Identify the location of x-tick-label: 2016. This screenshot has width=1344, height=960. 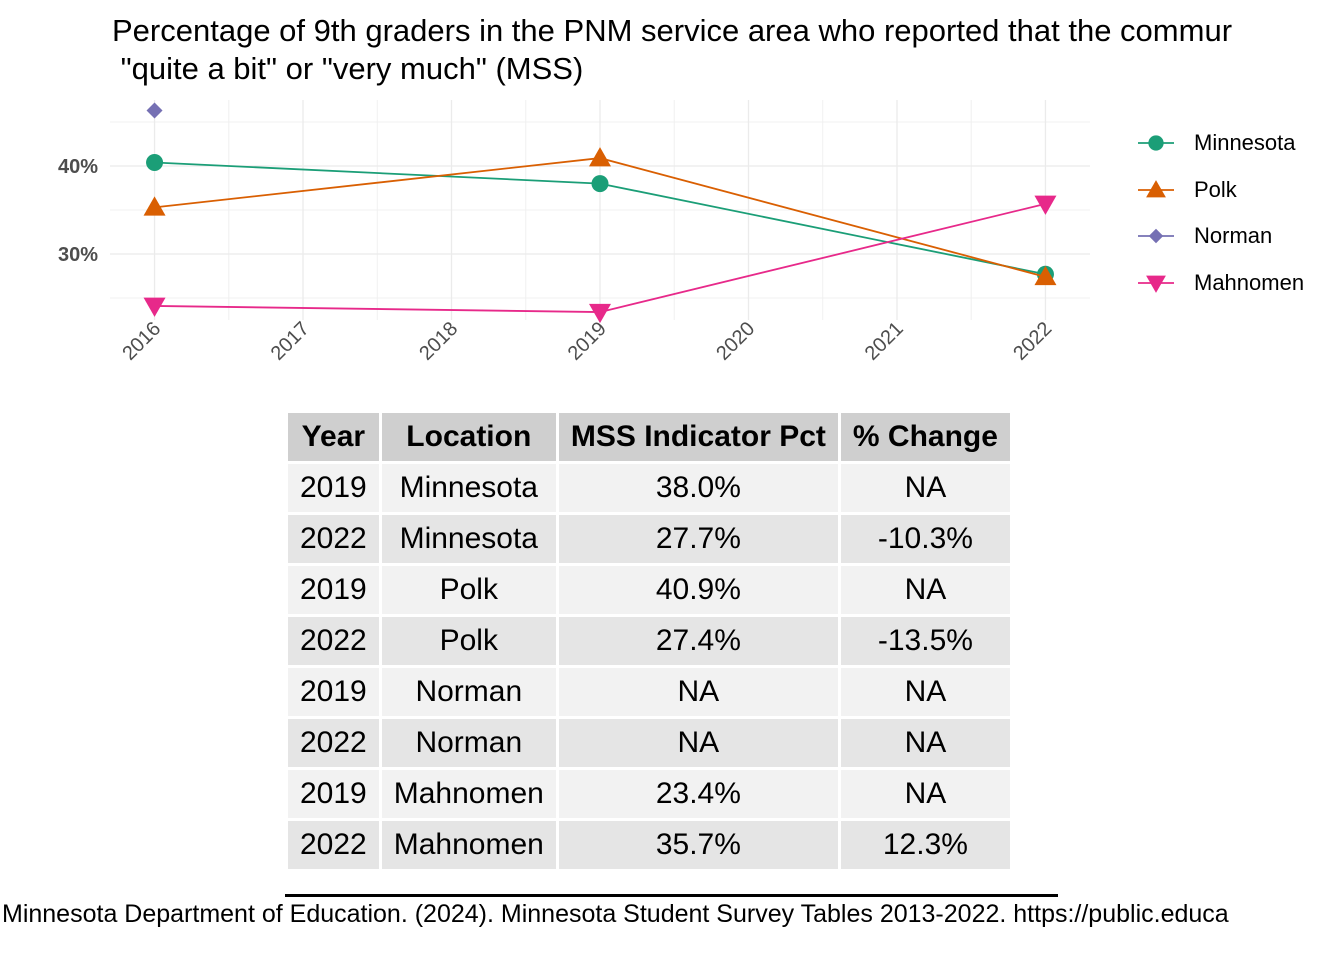
(141, 341).